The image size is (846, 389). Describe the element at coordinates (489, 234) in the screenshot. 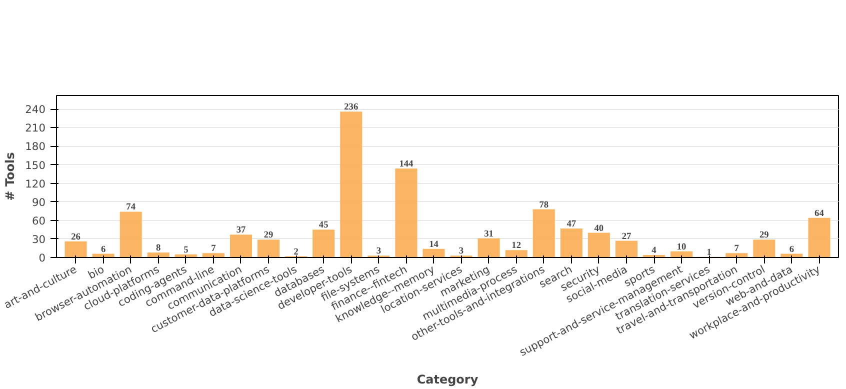

I see `data-label: 31` at that location.